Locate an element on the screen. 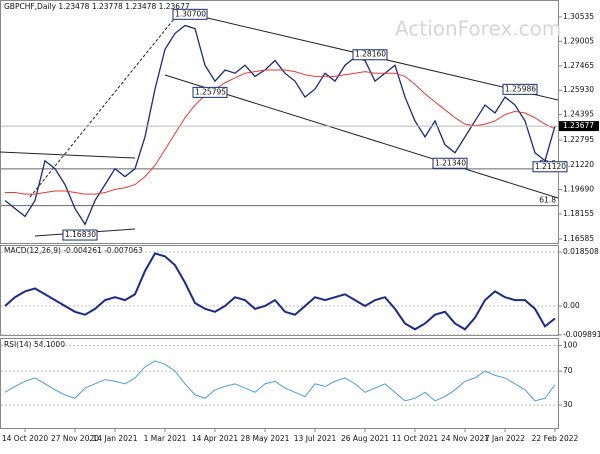 The image size is (600, 454). fib-label: 61.8 is located at coordinates (547, 200).